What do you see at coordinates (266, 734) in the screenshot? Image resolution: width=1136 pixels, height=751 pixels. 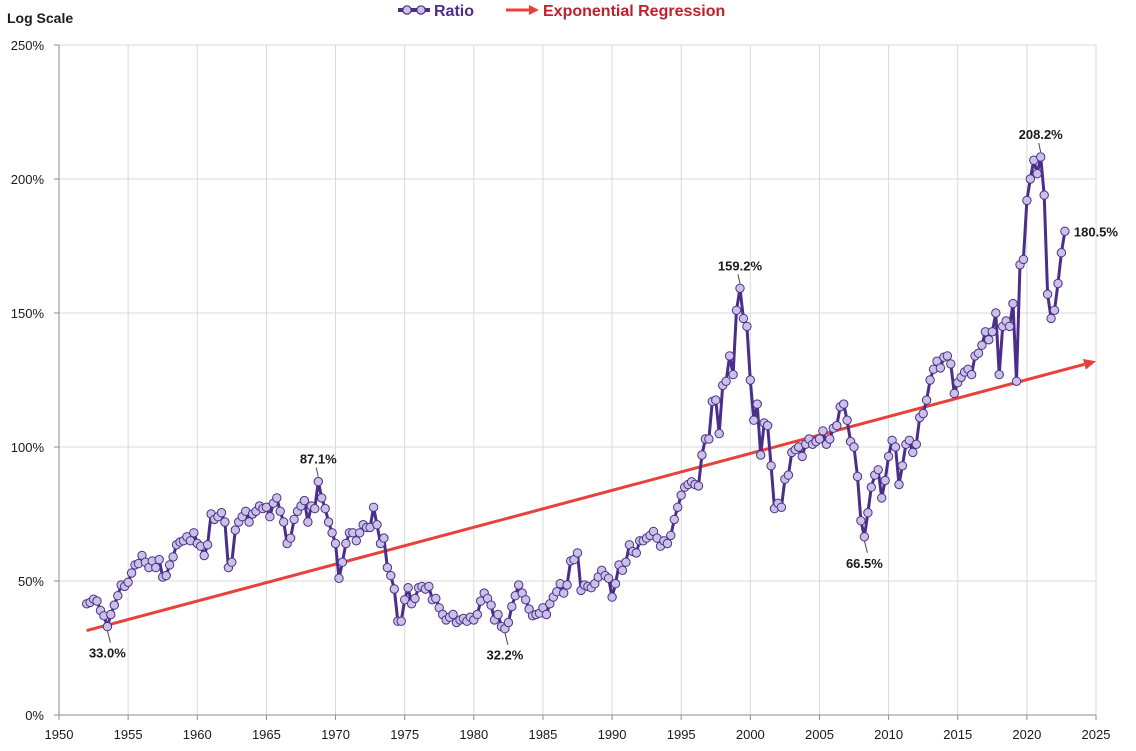 I see `x-tick-label: 1965` at bounding box center [266, 734].